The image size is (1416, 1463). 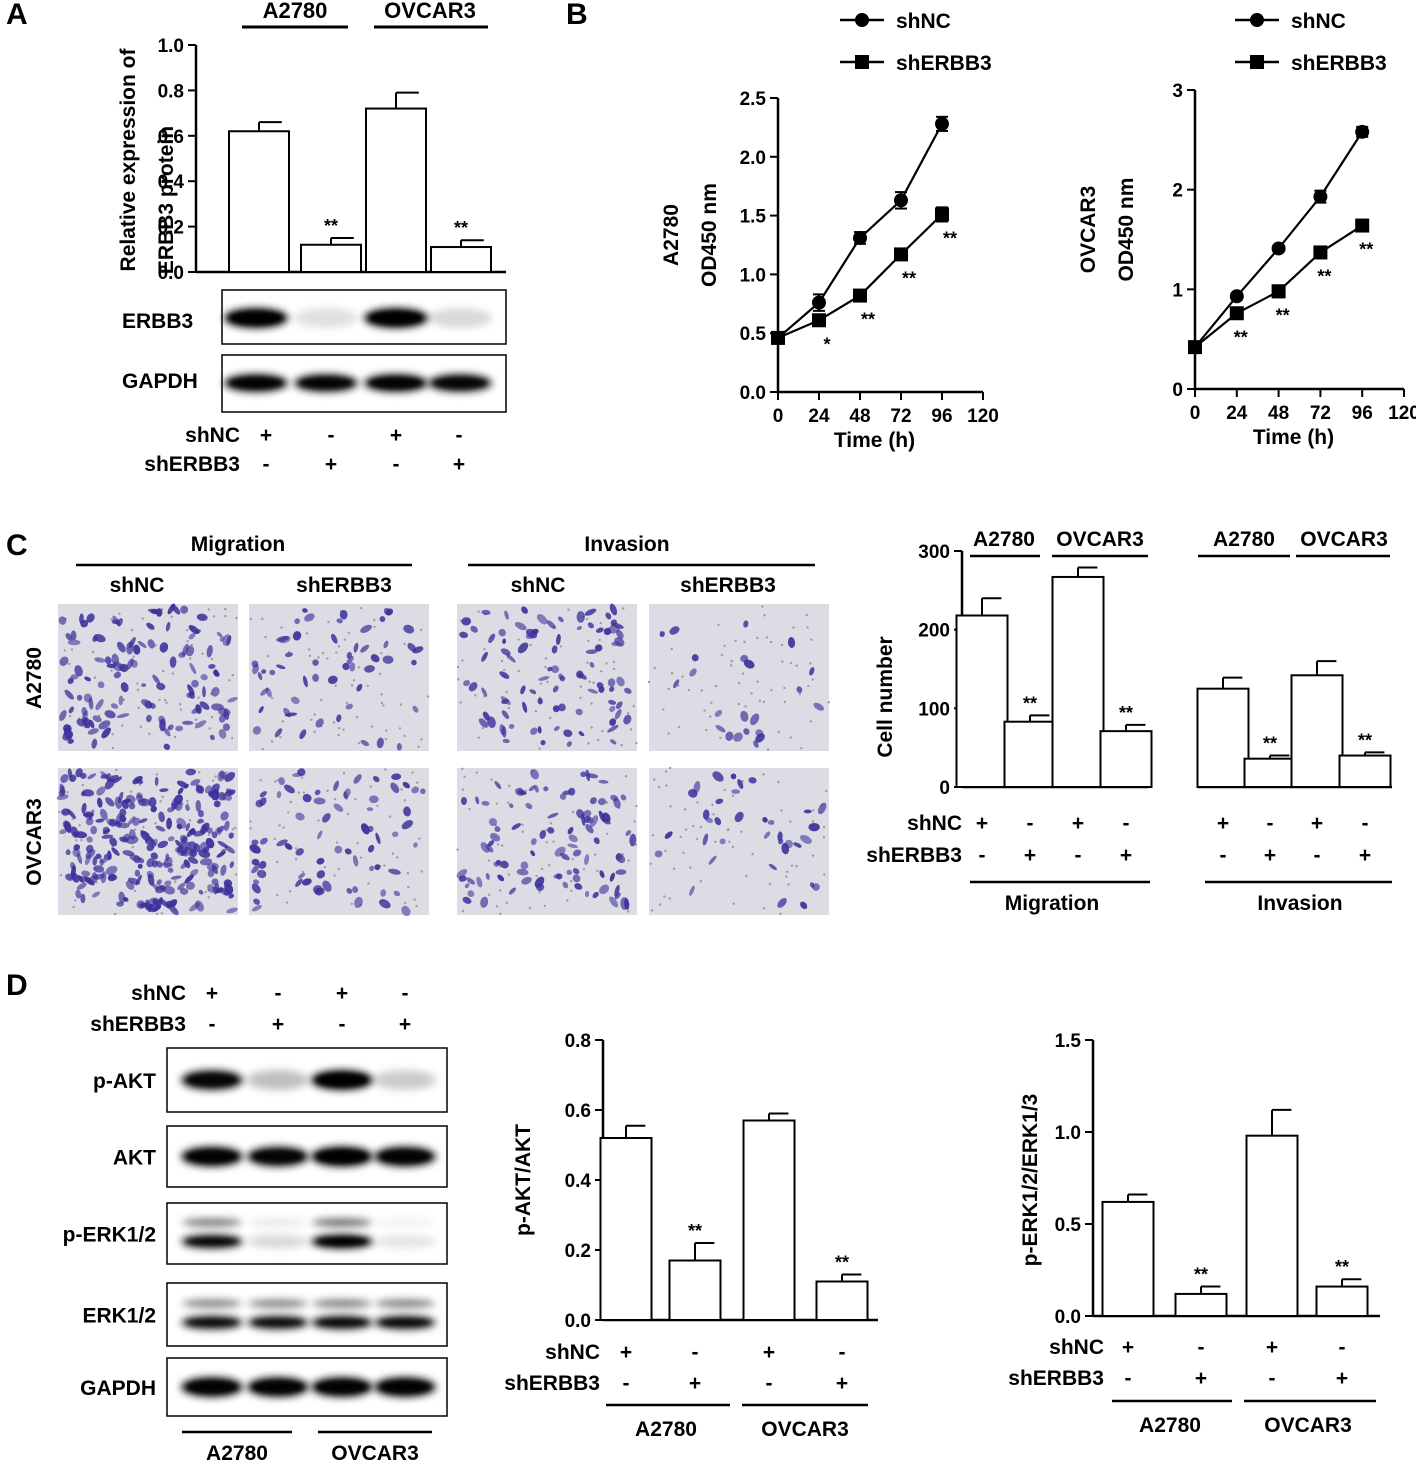 What do you see at coordinates (362, 450) in the screenshot?
I see `treatment-signs: + - + - - + - +` at bounding box center [362, 450].